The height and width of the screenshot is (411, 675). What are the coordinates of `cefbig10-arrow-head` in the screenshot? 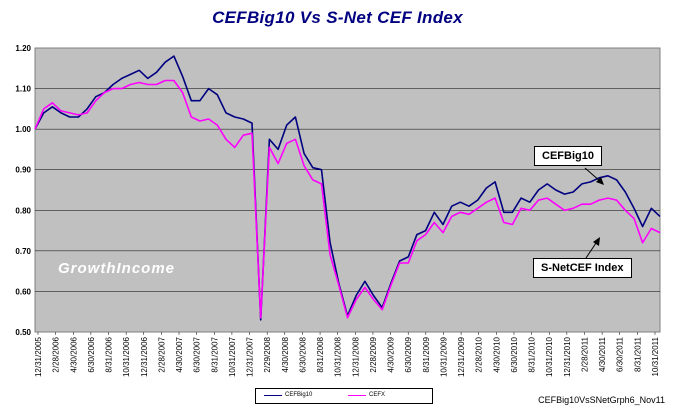 It's located at (600, 181).